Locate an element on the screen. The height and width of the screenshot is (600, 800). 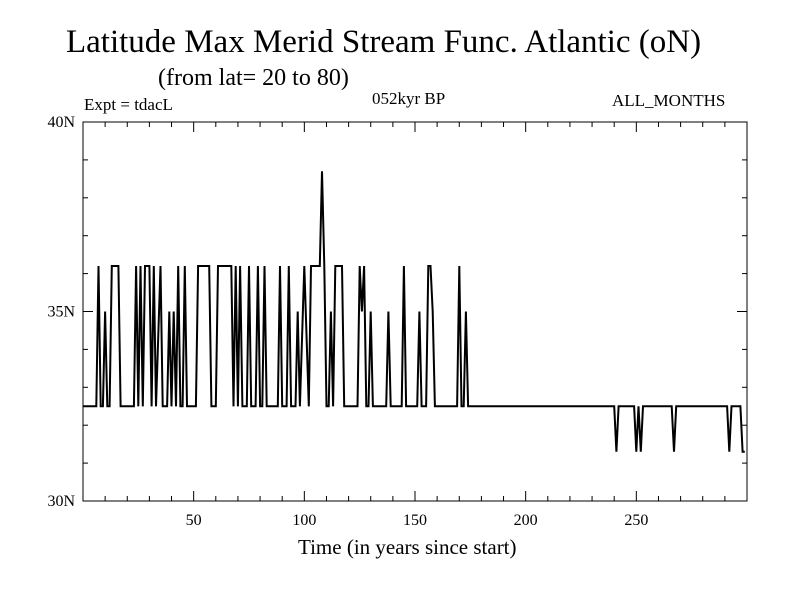
x-tick-label: 50 is located at coordinates (194, 520).